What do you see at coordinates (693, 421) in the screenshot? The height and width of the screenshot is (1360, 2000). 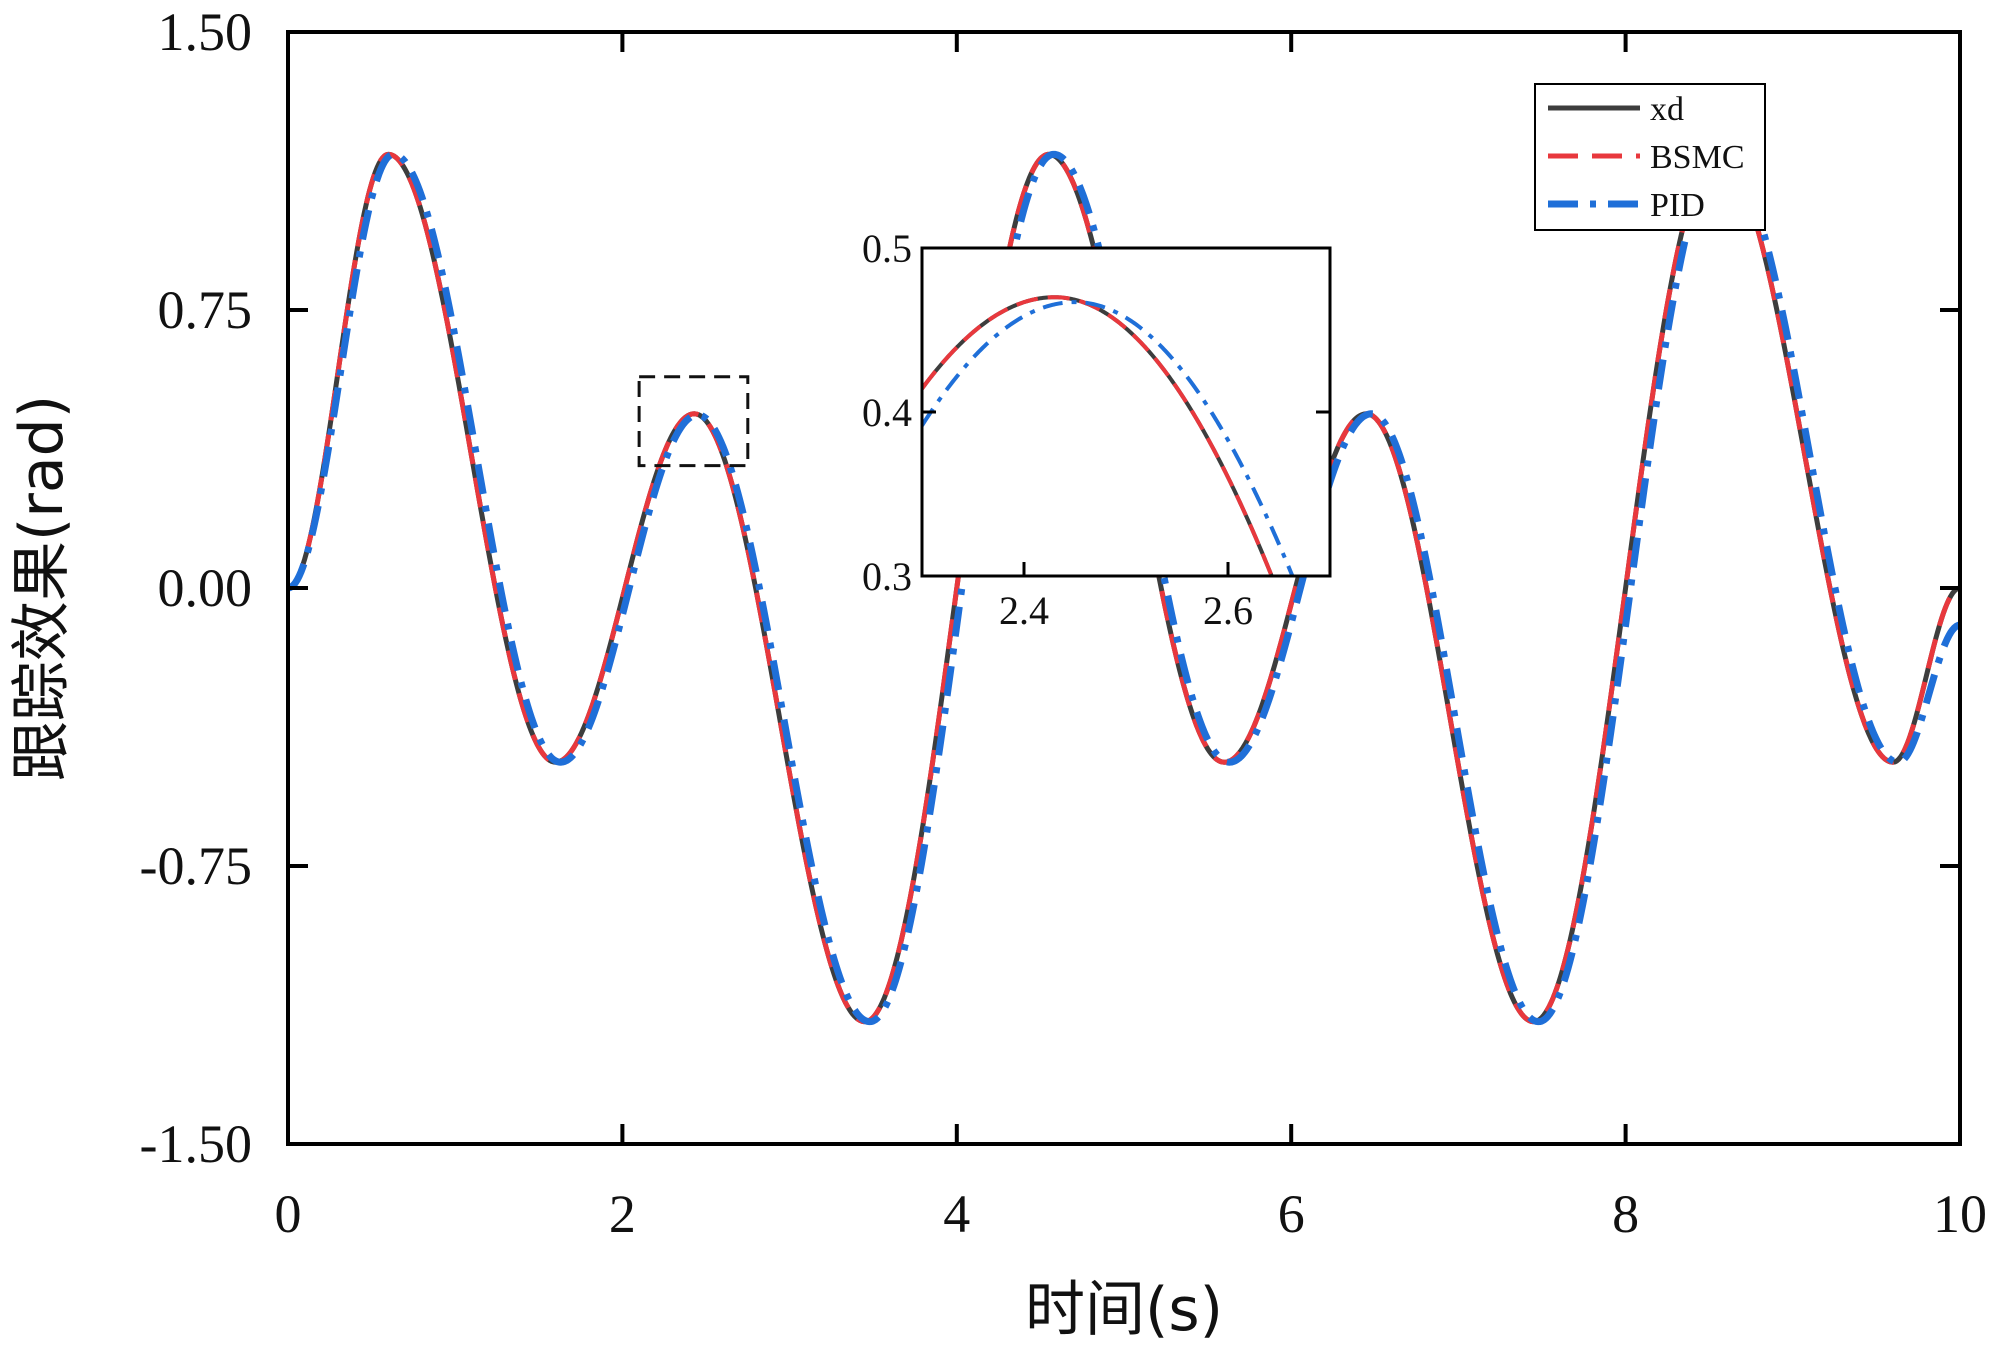 I see `zoom-region-box` at bounding box center [693, 421].